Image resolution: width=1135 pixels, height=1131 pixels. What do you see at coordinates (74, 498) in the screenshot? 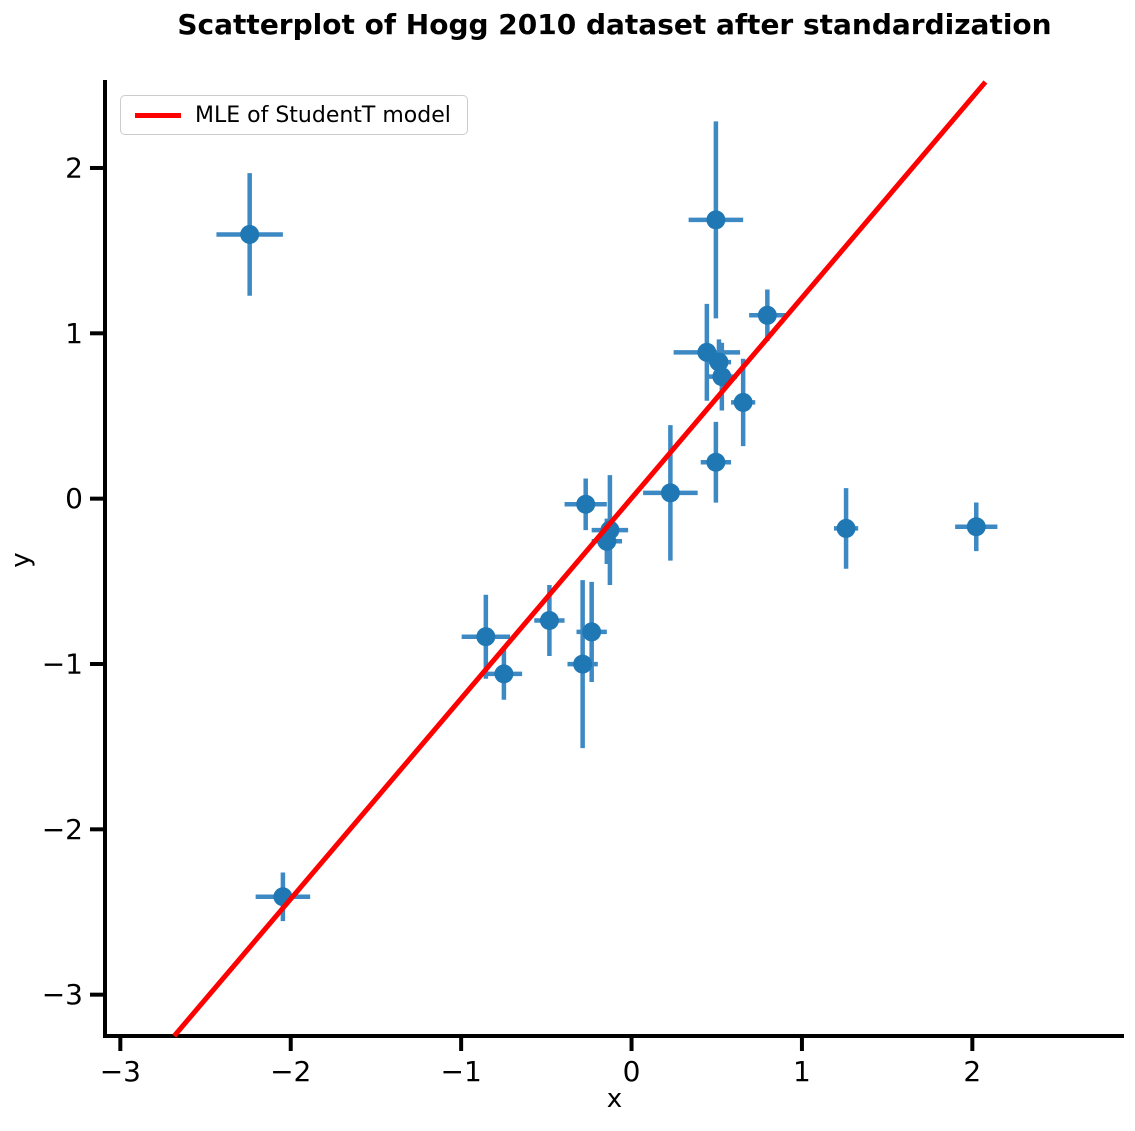
I see `y-tick-label: 0` at bounding box center [74, 498].